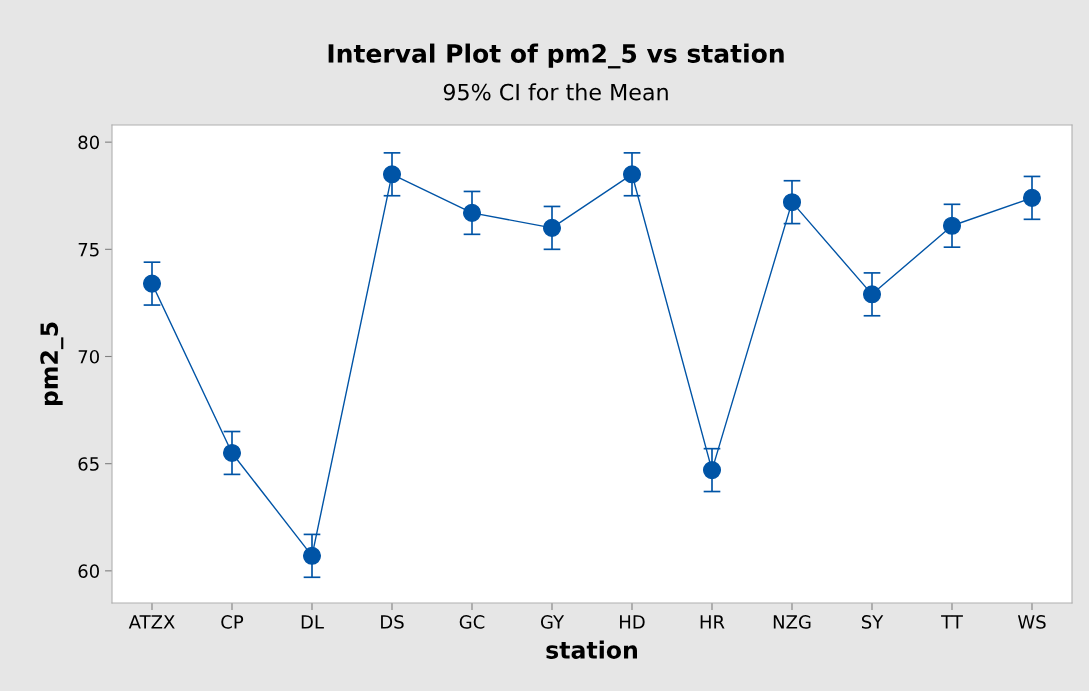 The width and height of the screenshot is (1089, 691). What do you see at coordinates (632, 622) in the screenshot?
I see `x-tick-label: HD` at bounding box center [632, 622].